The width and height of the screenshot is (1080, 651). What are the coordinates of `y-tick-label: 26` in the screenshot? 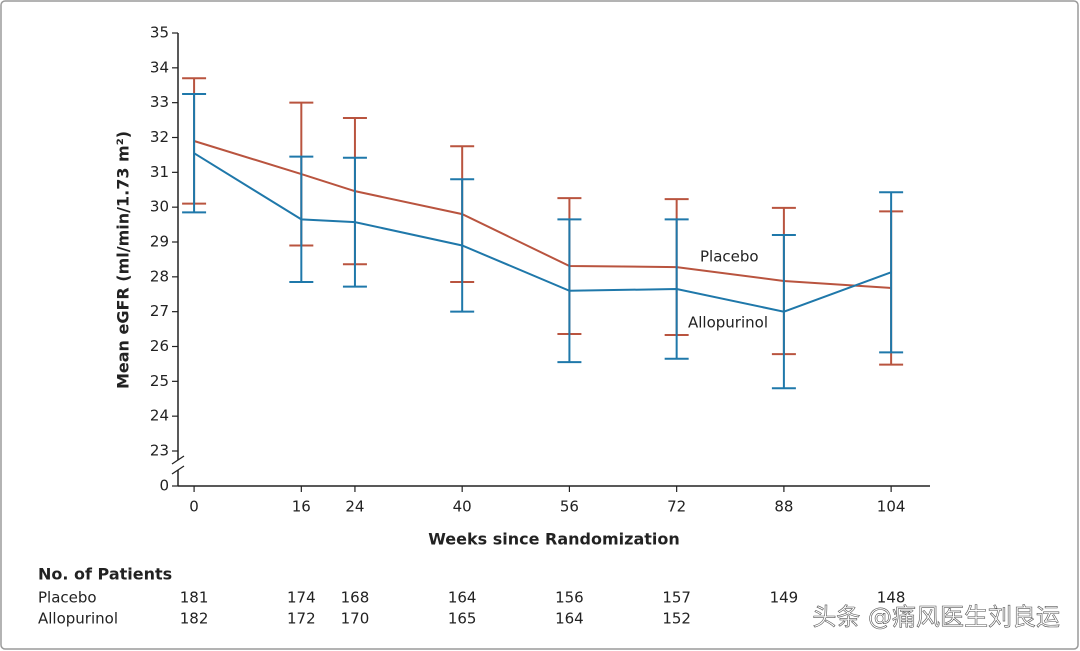 It's located at (159, 346).